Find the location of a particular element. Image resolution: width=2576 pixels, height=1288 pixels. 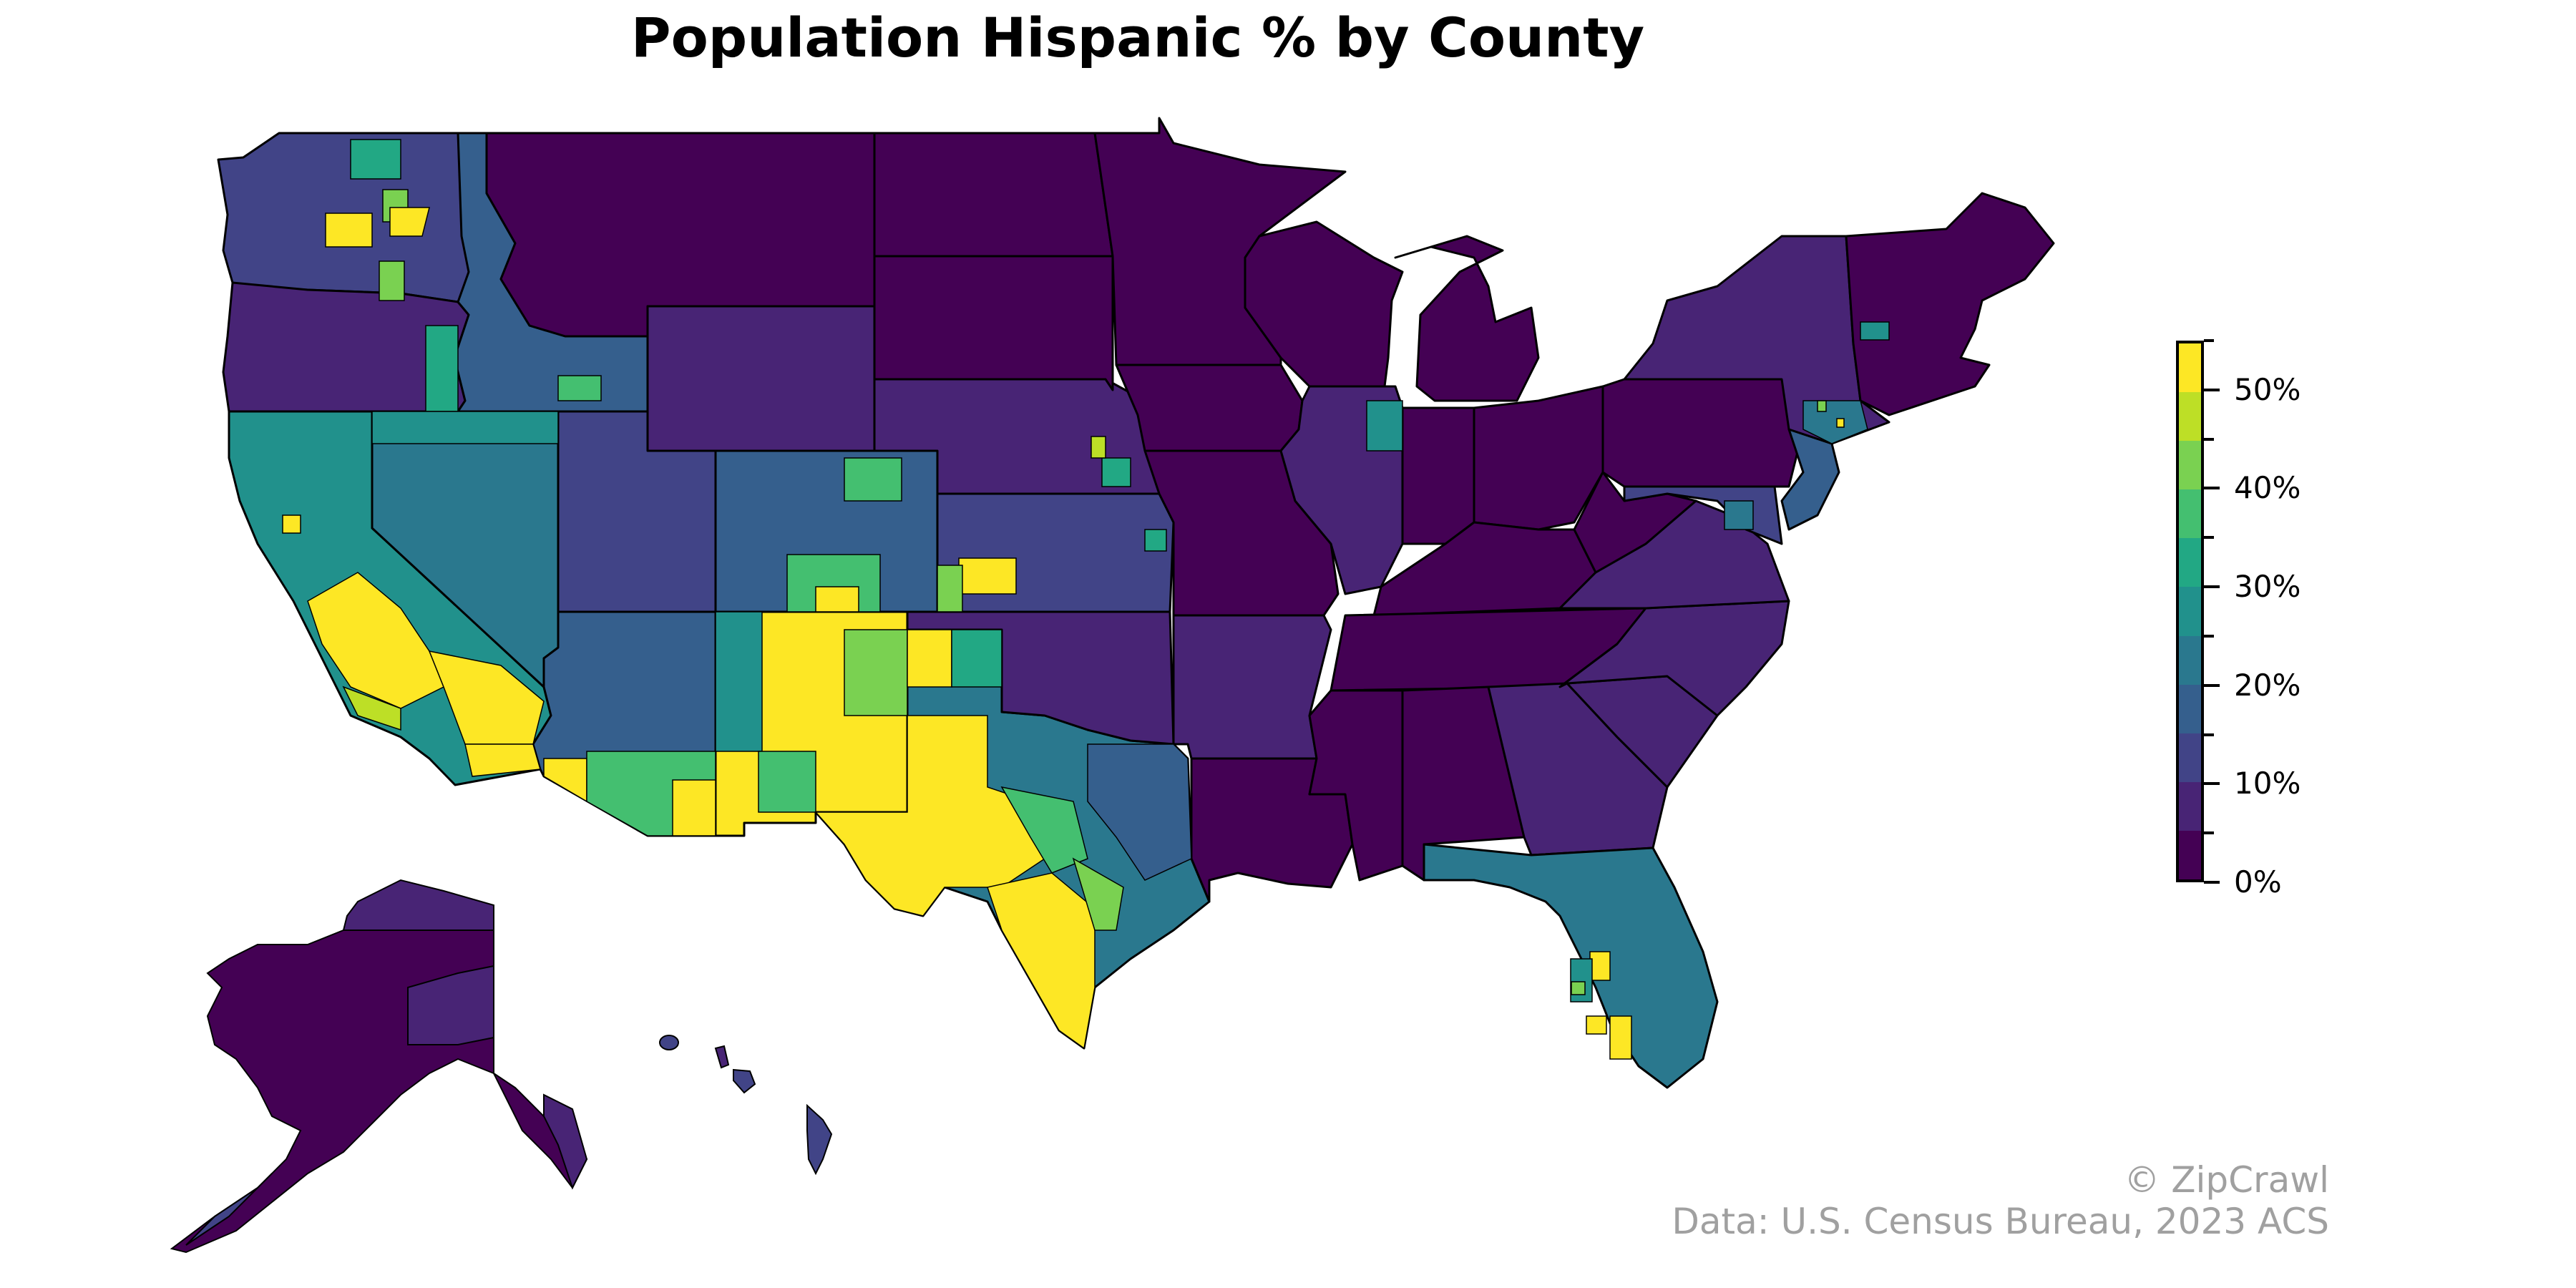

county-cluster-nm-green is located at coordinates (876, 672).